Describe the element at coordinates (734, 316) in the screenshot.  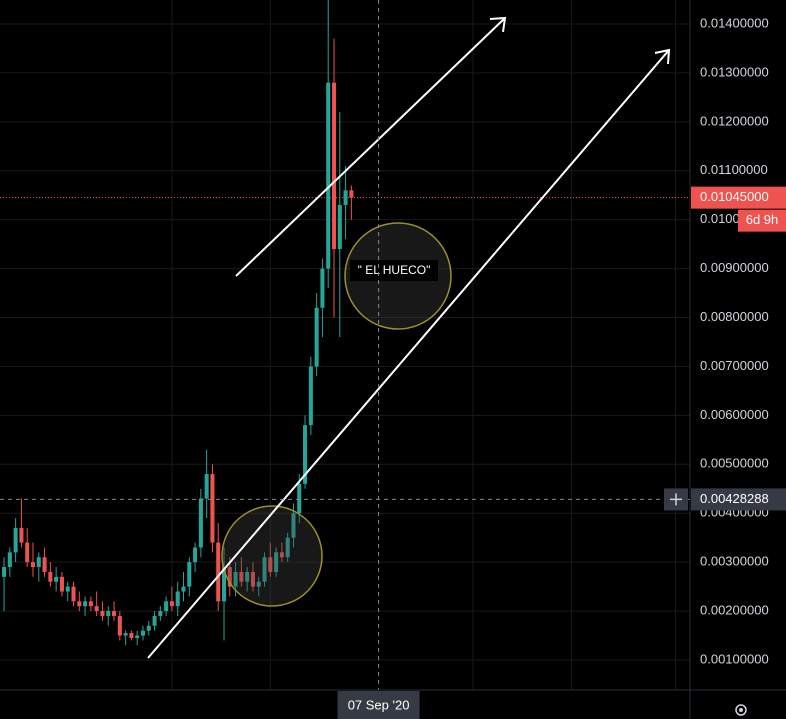
I see `y-tick-label: 0.00800000` at that location.